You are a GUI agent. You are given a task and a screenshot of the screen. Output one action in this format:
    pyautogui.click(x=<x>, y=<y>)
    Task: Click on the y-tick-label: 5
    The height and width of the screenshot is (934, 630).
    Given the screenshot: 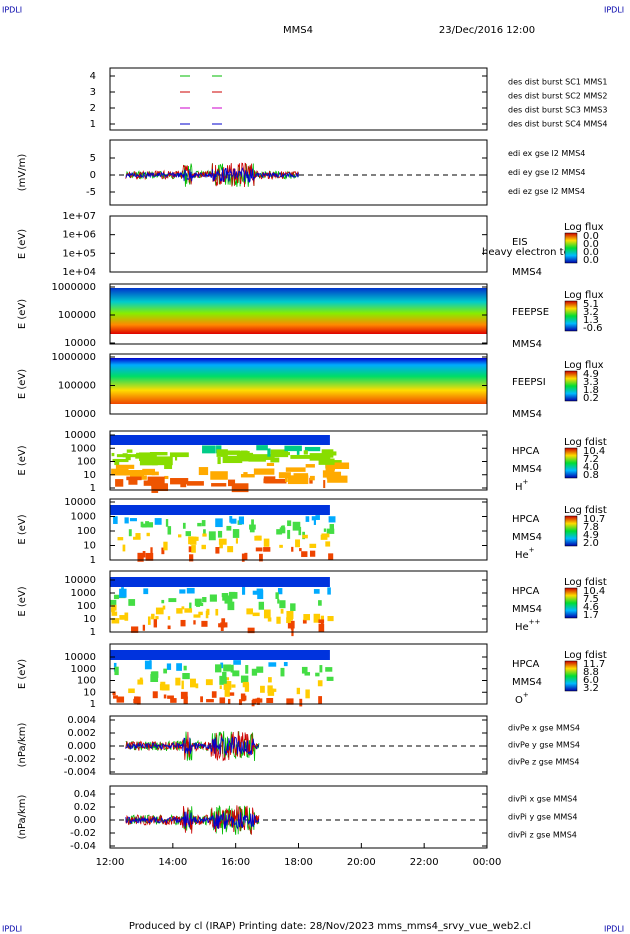 What is the action you would take?
    pyautogui.click(x=93, y=158)
    